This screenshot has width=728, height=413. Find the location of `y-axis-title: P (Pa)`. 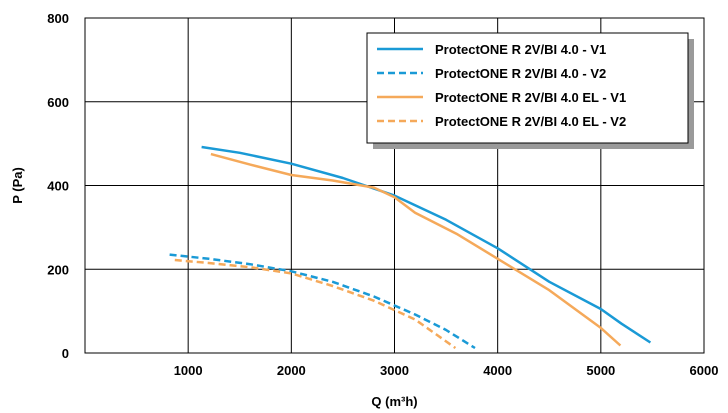

y-axis-title: P (Pa) is located at coordinates (17, 185).